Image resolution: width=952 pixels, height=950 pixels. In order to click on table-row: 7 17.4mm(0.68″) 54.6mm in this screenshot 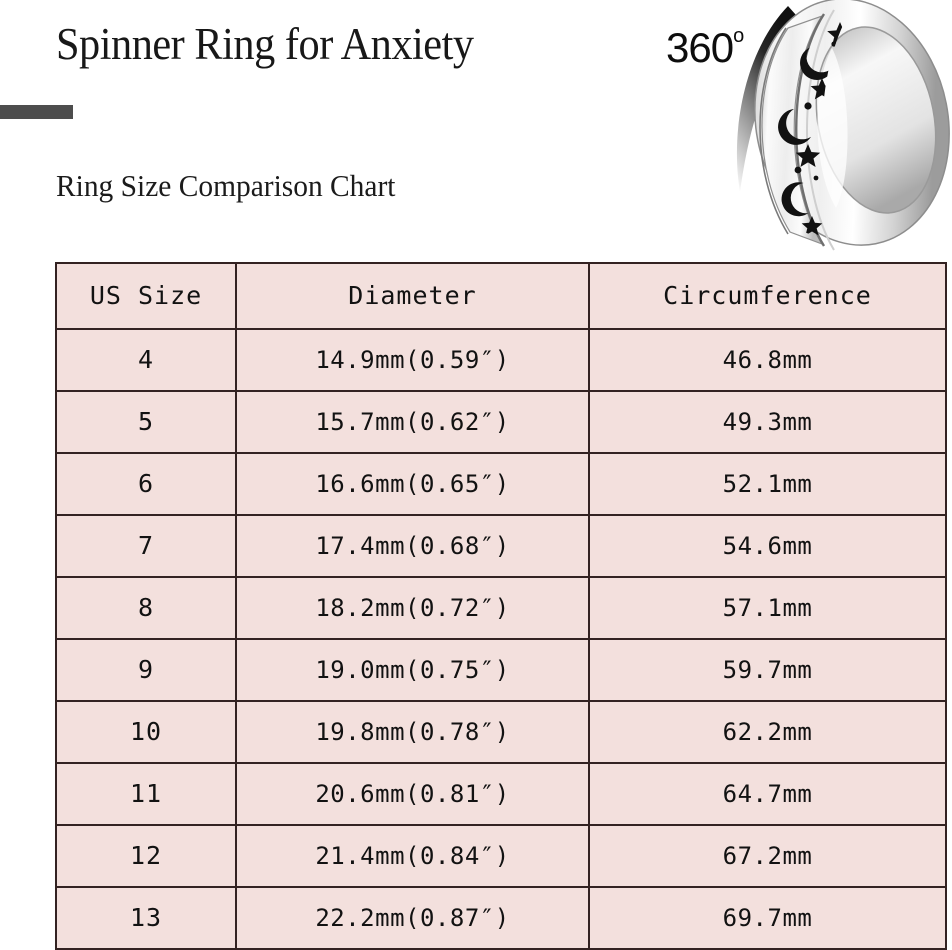, I will do `click(501, 546)`.